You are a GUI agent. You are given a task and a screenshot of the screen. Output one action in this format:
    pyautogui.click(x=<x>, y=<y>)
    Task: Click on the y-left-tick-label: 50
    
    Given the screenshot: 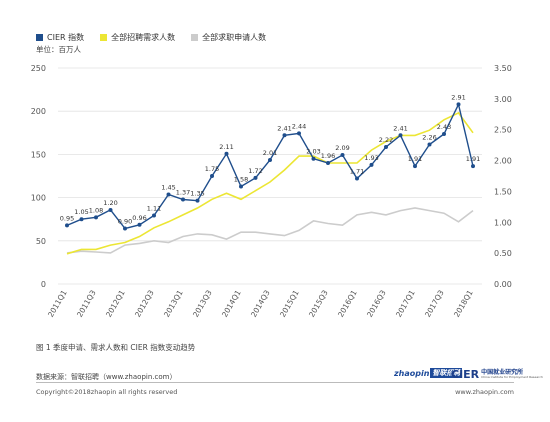 What is the action you would take?
    pyautogui.click(x=41, y=241)
    